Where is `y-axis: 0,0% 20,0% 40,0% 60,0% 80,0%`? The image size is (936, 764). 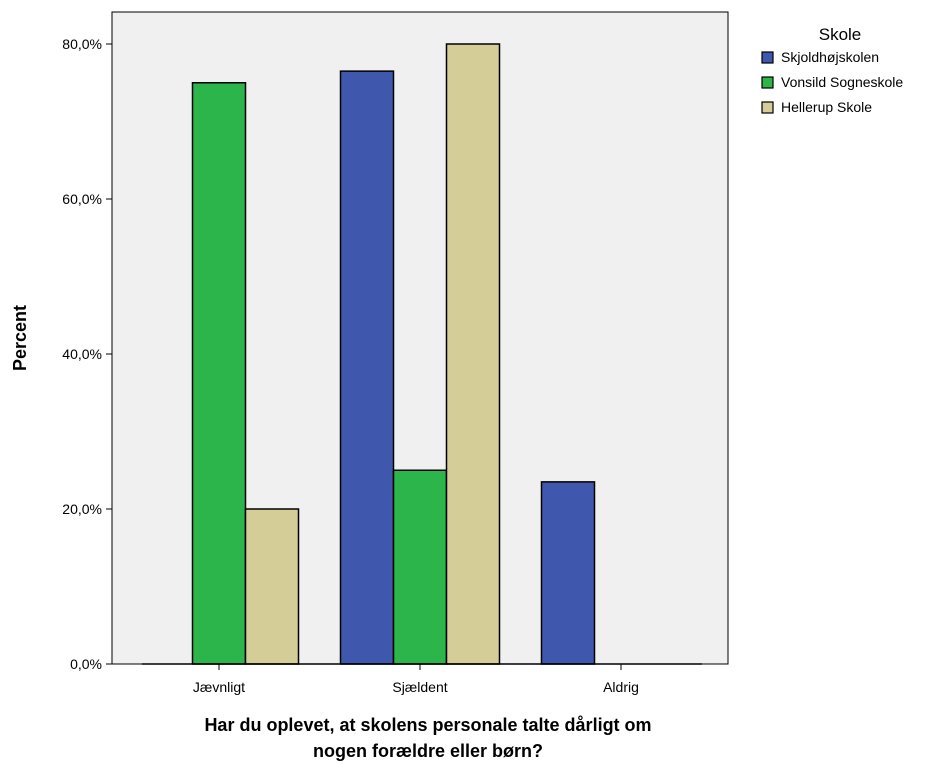 y-axis: 0,0% 20,0% 40,0% 60,0% 80,0% is located at coordinates (87, 354).